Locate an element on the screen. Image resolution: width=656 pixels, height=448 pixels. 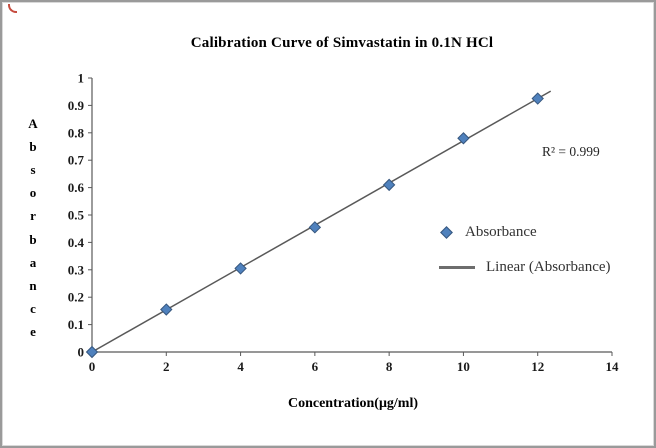
y-axis-letter: a is located at coordinates (33, 262).